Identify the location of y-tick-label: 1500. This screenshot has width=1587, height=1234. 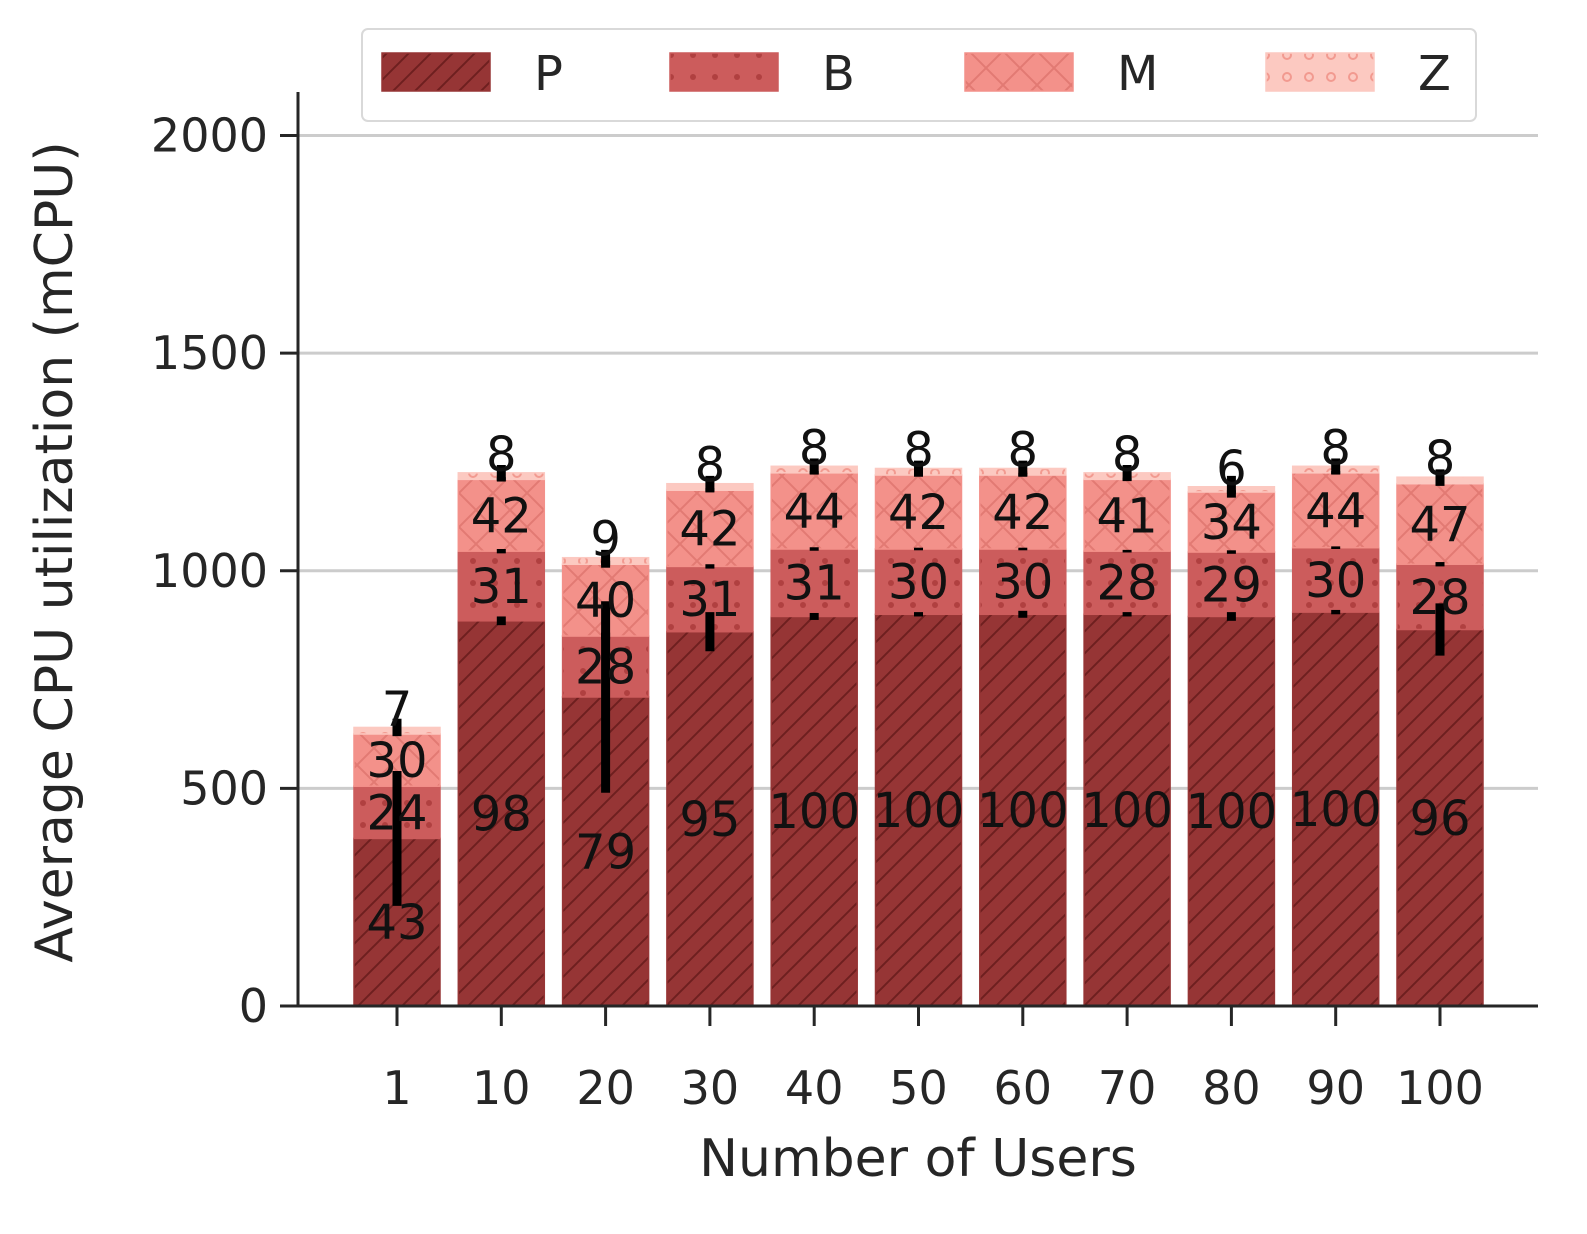
(209, 353).